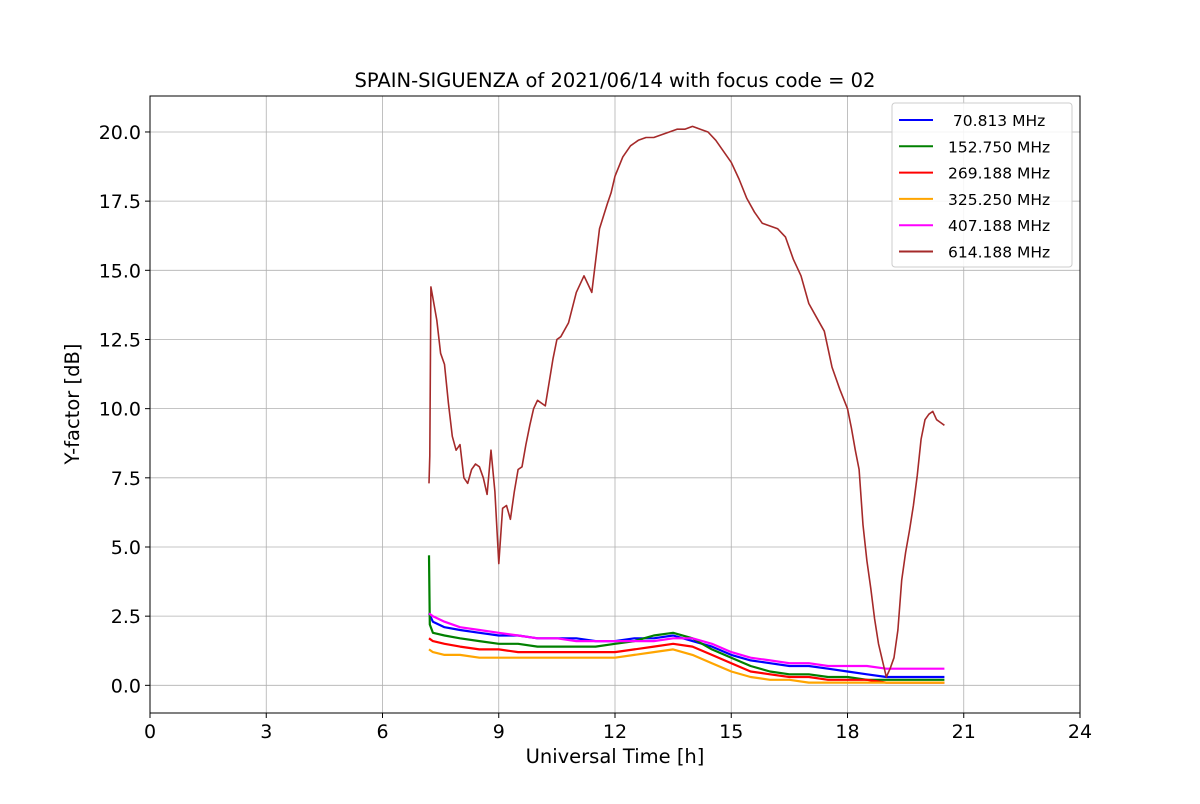  I want to click on y-axis-label: Y-factor [dB], so click(72, 405).